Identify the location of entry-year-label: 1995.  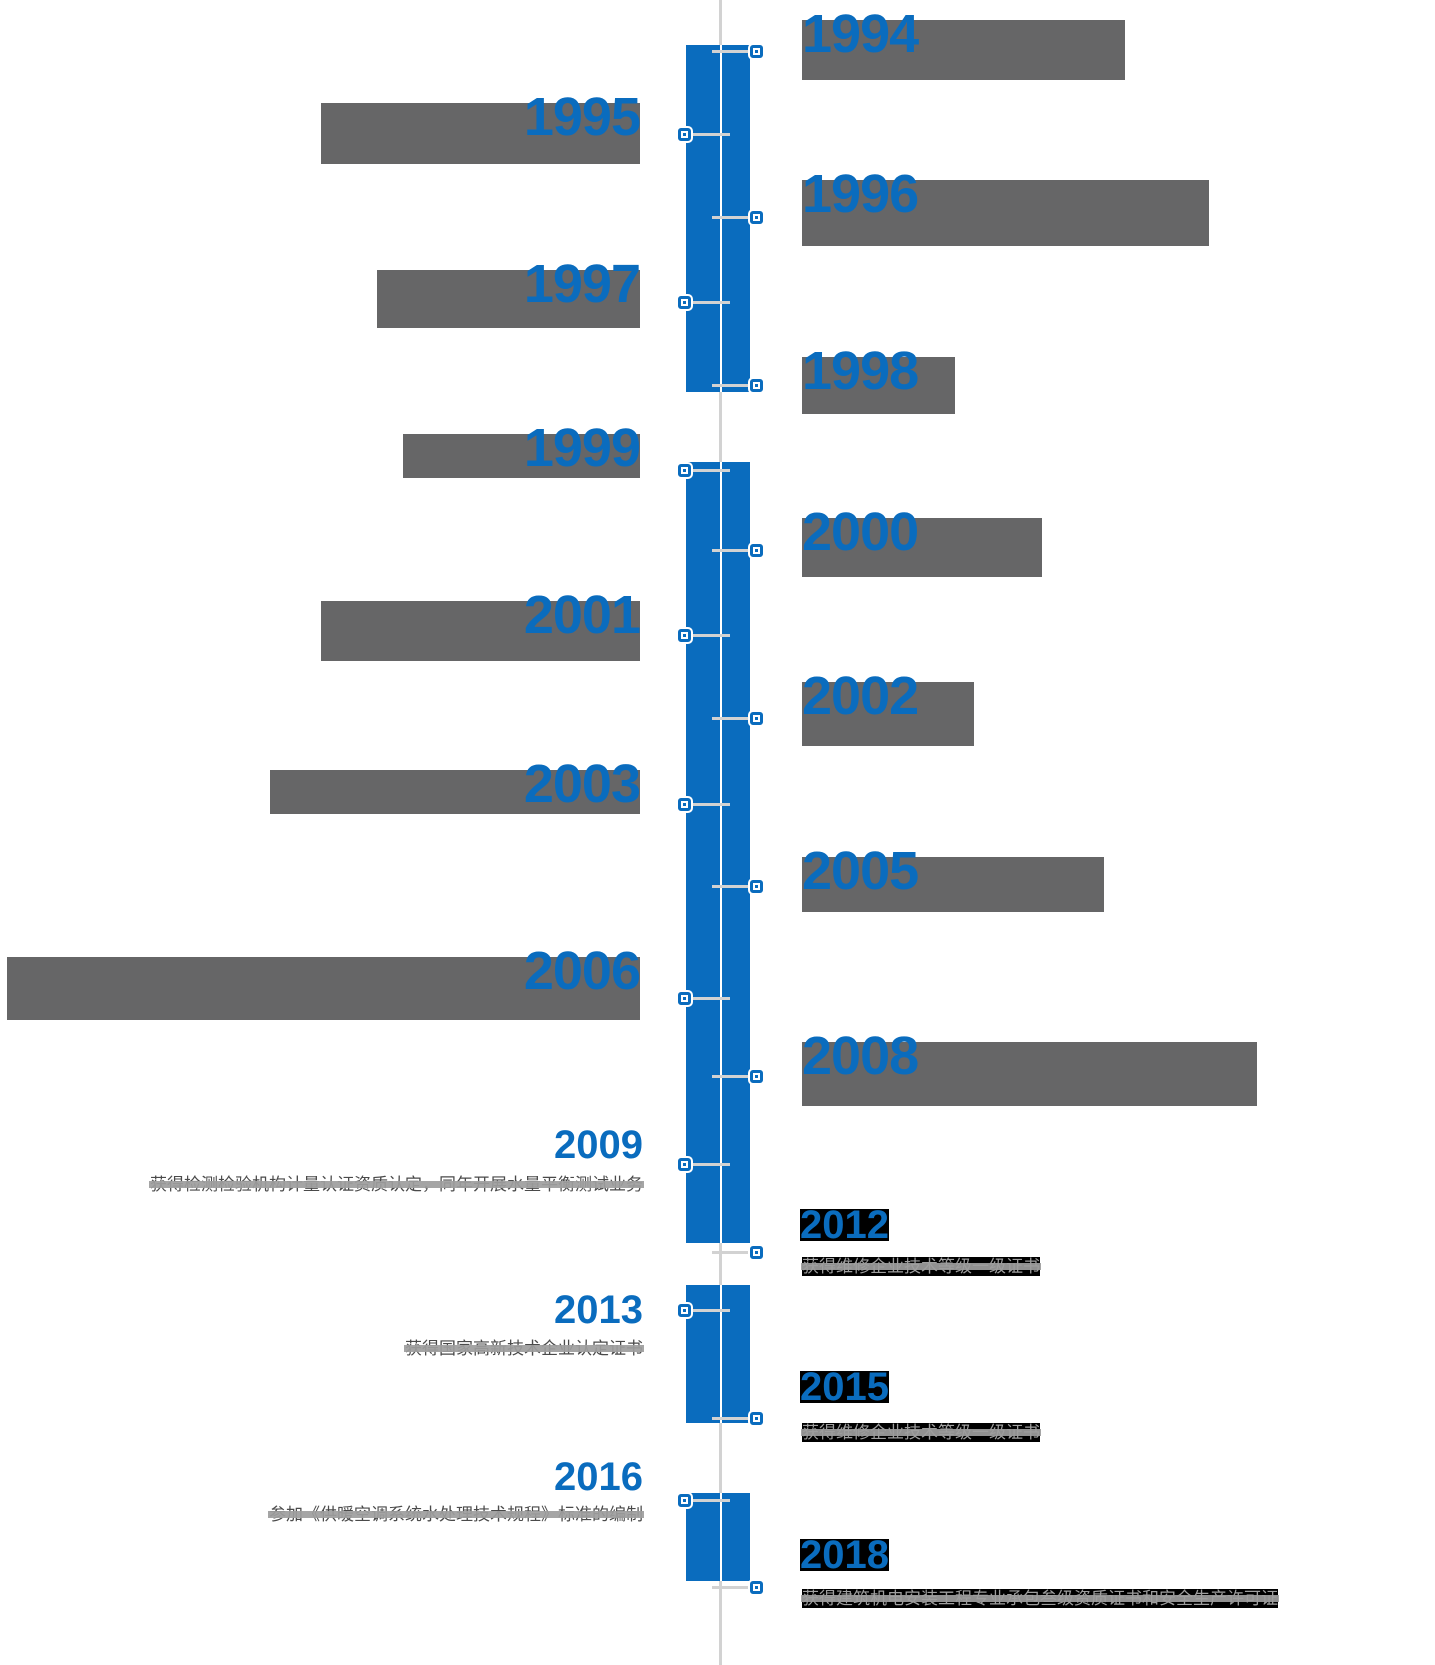
(582, 117).